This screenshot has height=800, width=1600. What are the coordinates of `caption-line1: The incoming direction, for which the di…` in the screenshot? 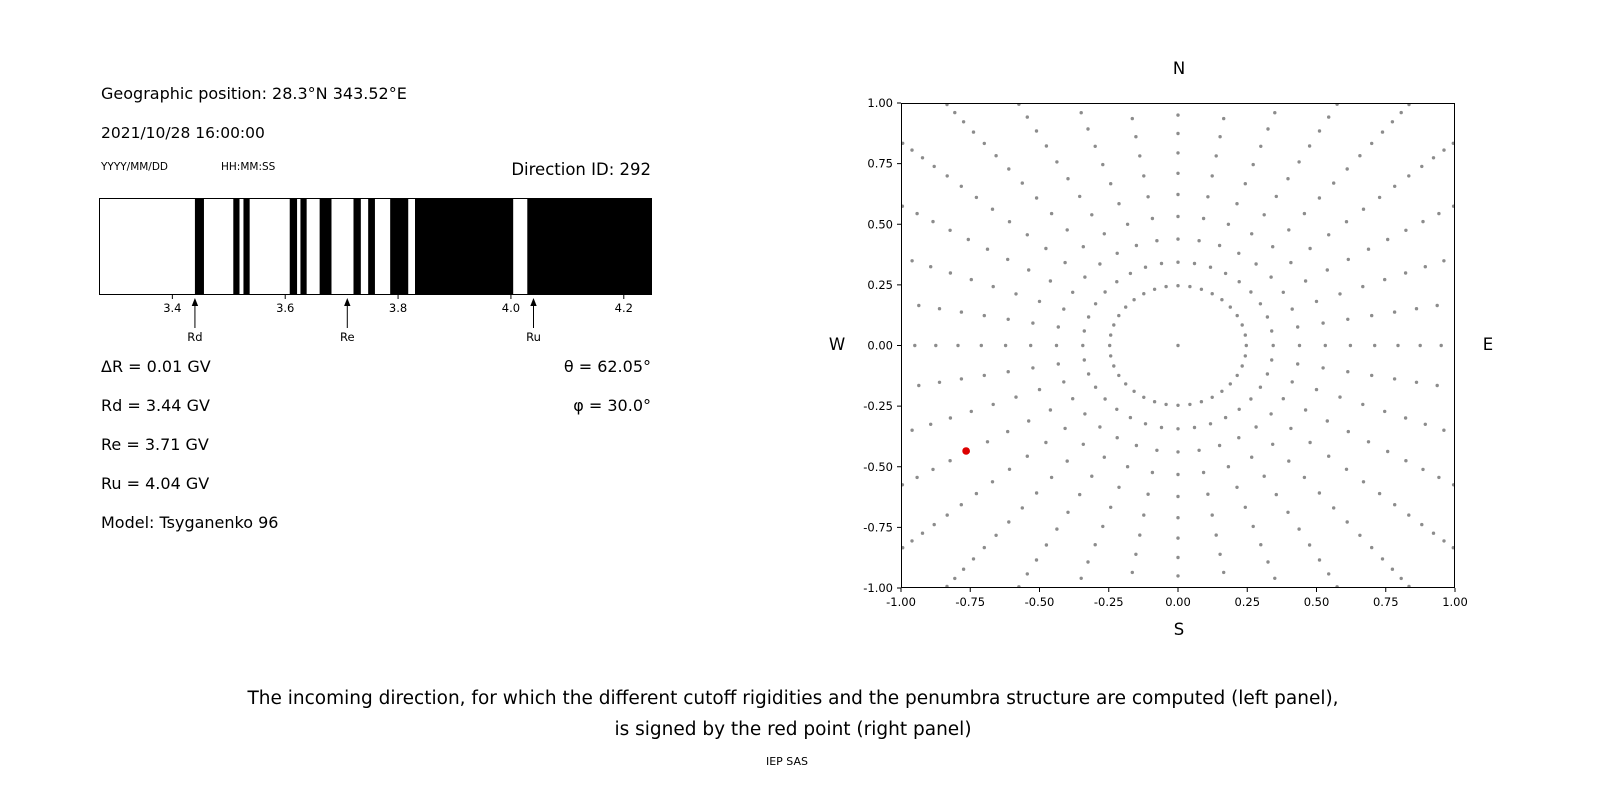 It's located at (793, 698).